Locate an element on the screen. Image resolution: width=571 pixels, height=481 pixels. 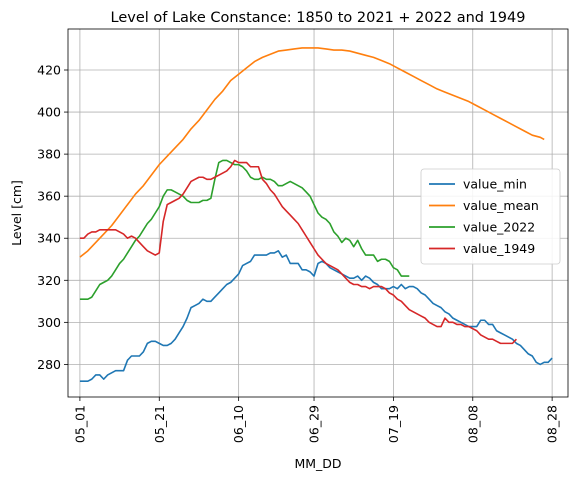
x-tick-label: 05_01 is located at coordinates (79, 424).